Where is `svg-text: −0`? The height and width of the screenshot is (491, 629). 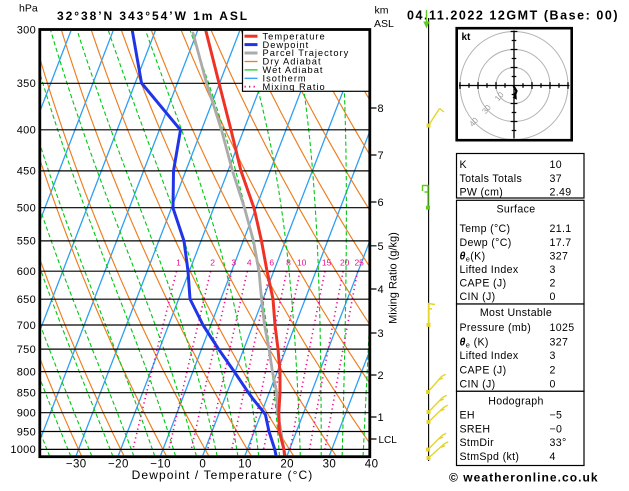 svg-text: −0 is located at coordinates (556, 429).